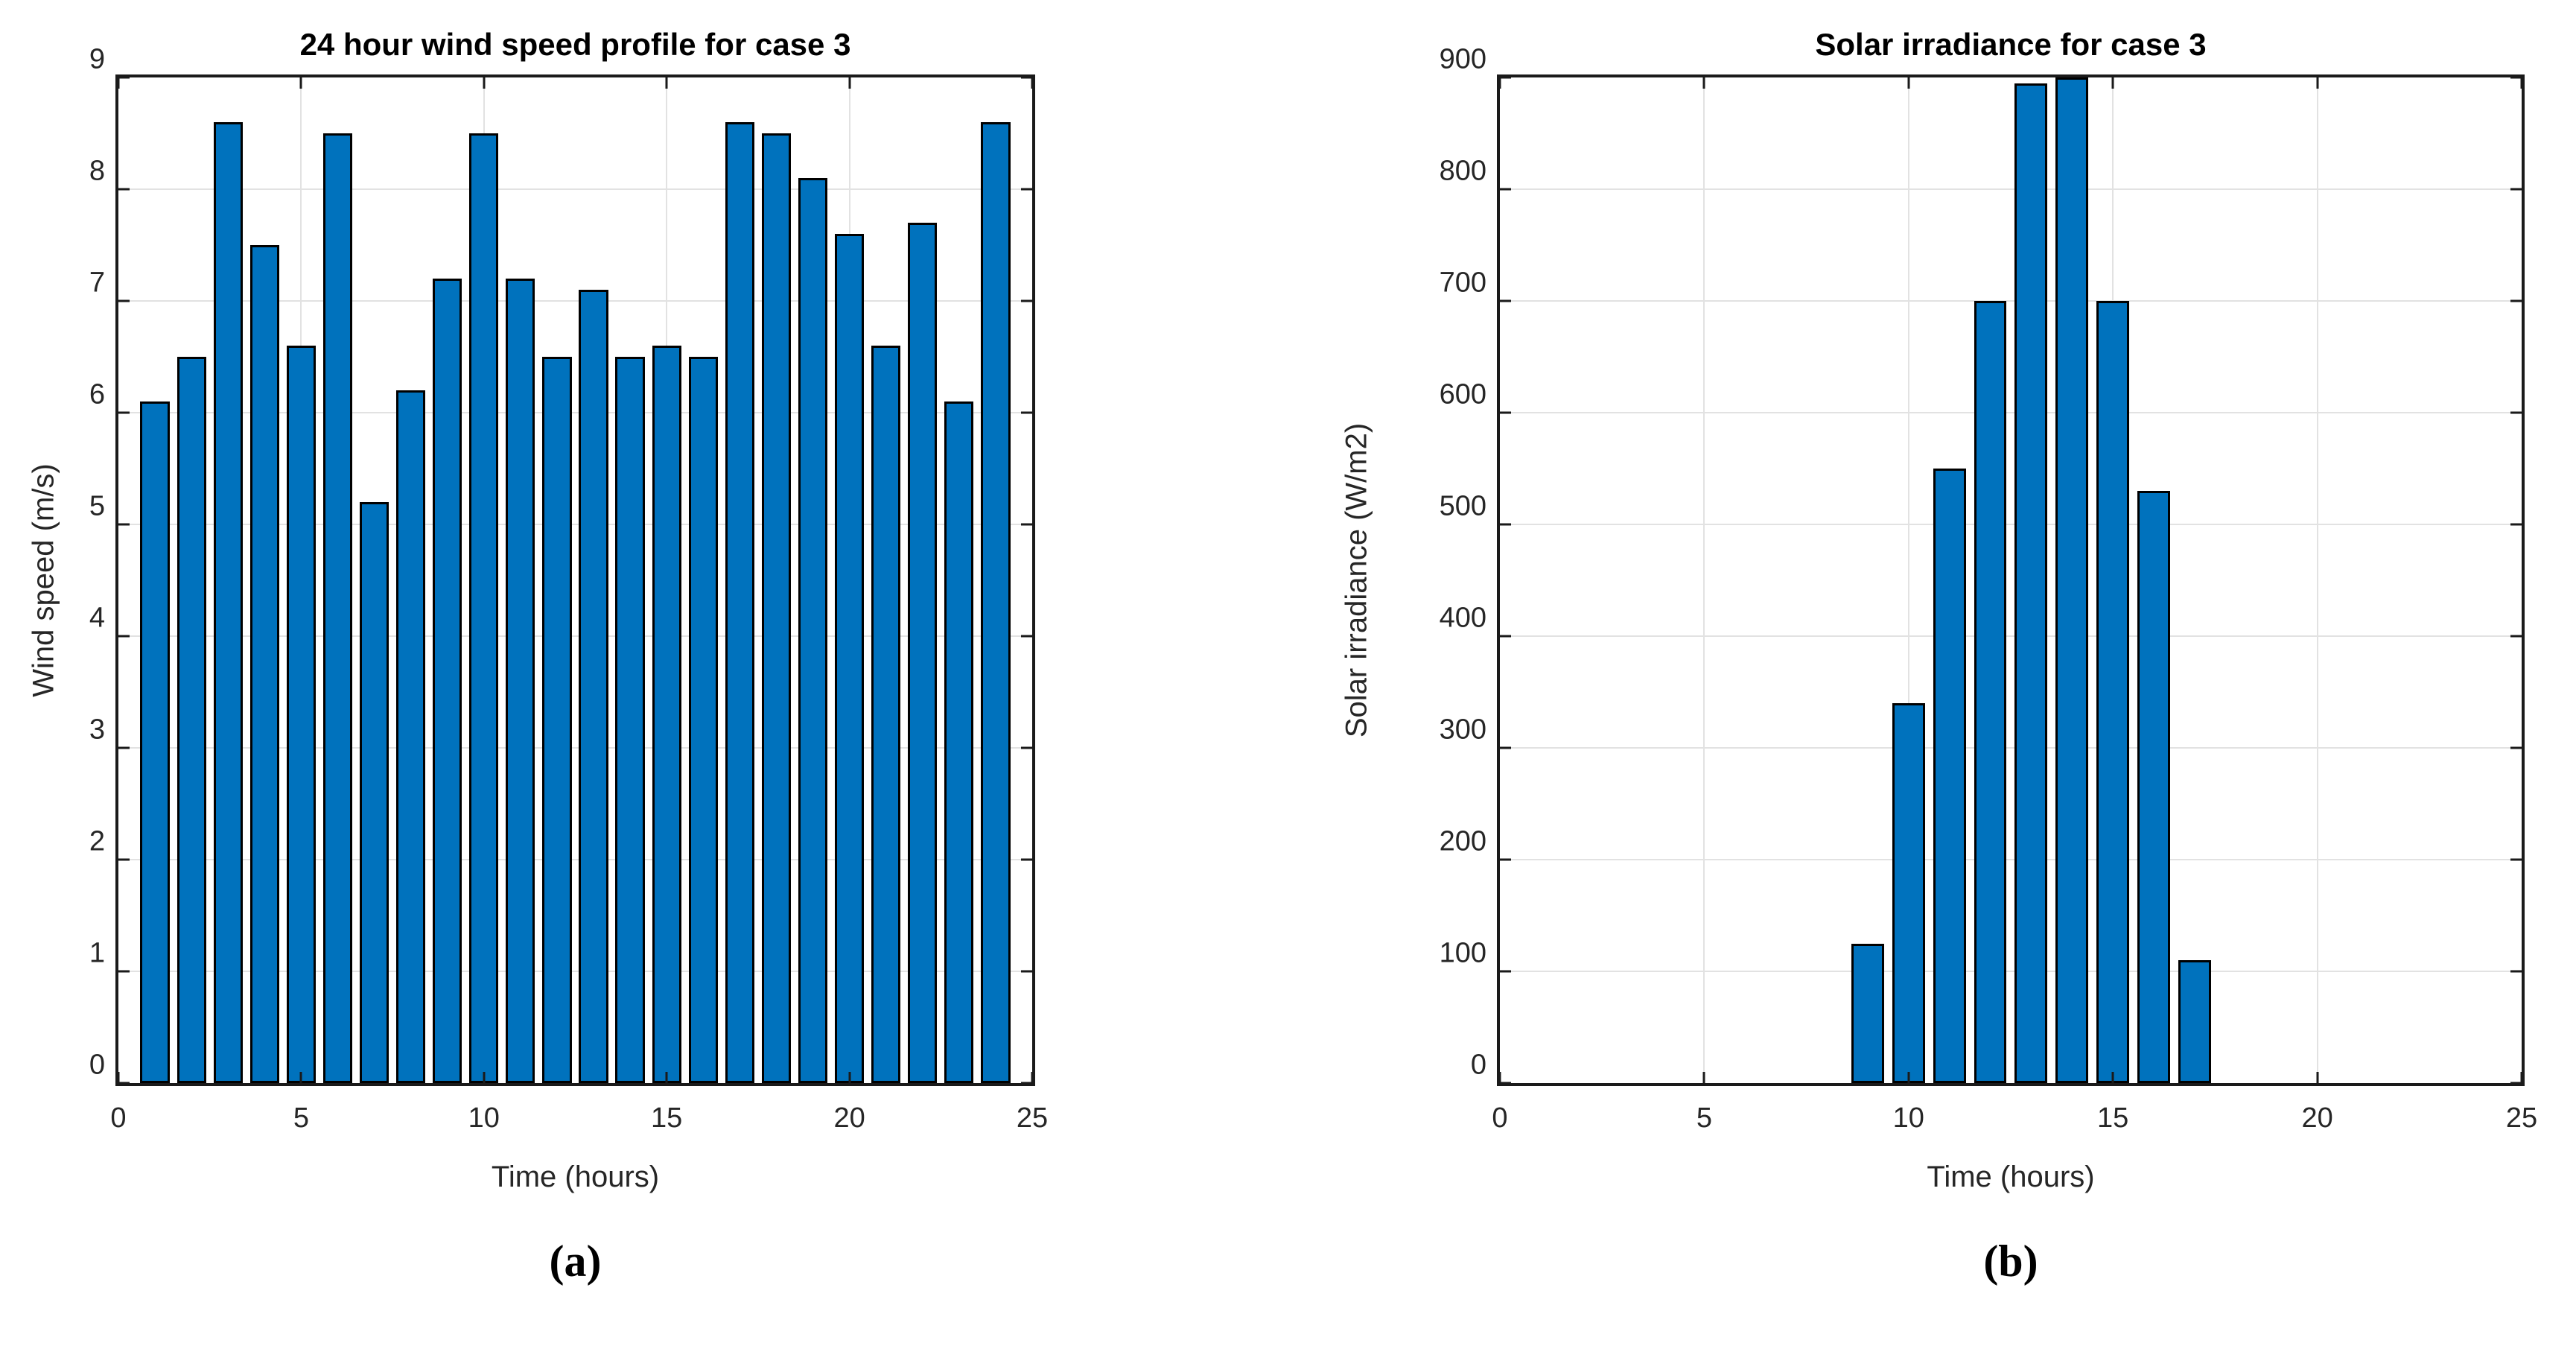 The width and height of the screenshot is (2576, 1349). I want to click on wind-y-axis-label: Wind speed (m/s), so click(43, 580).